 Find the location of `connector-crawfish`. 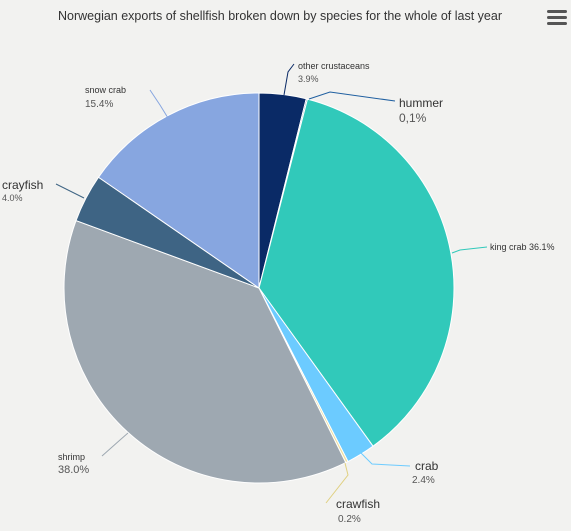

connector-crawfish is located at coordinates (337, 483).